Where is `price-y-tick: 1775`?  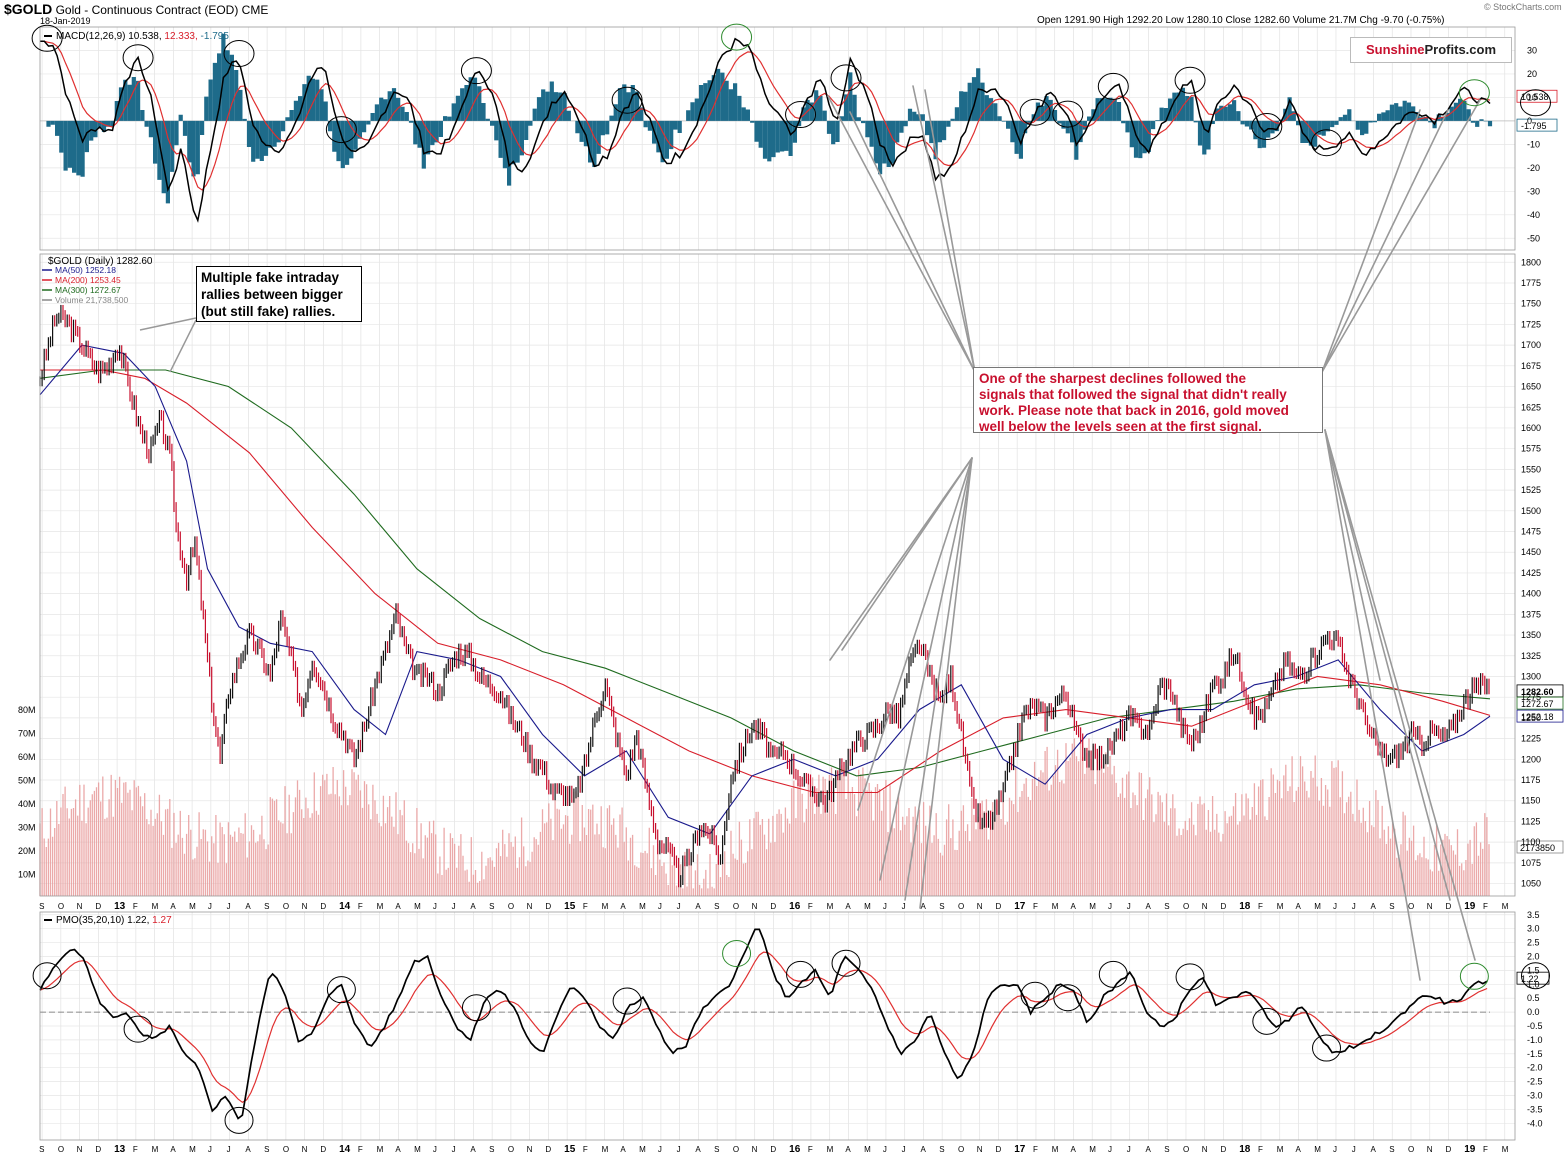
price-y-tick: 1775 is located at coordinates (1531, 283).